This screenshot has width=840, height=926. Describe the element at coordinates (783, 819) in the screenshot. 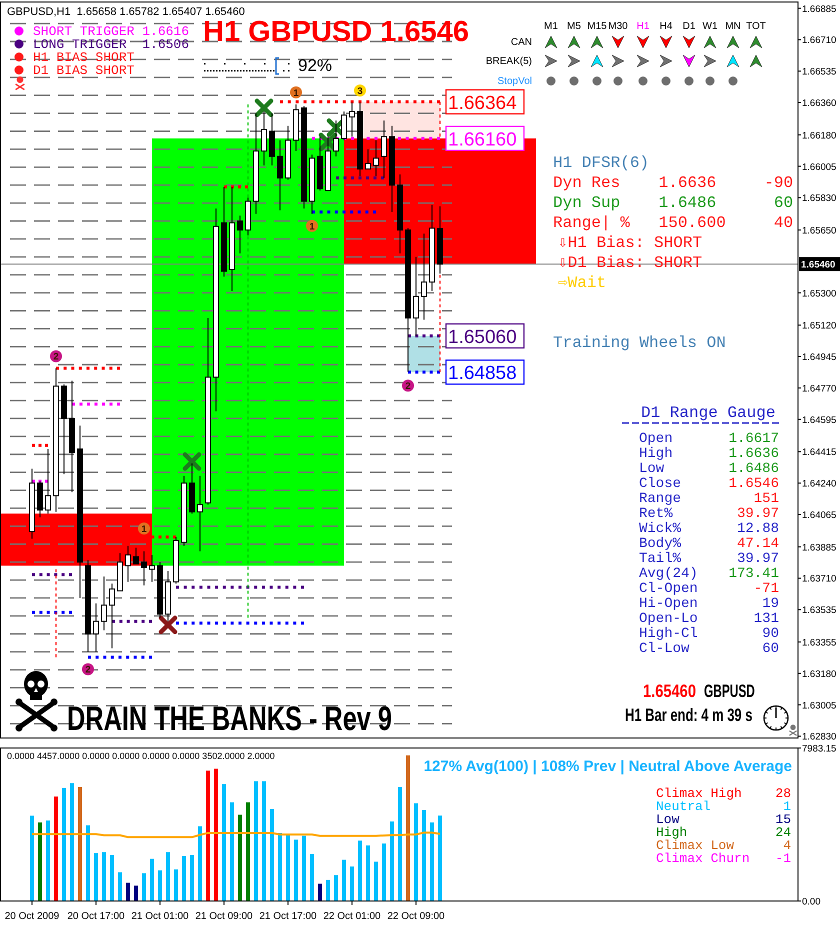

I see `annotation: 15` at that location.